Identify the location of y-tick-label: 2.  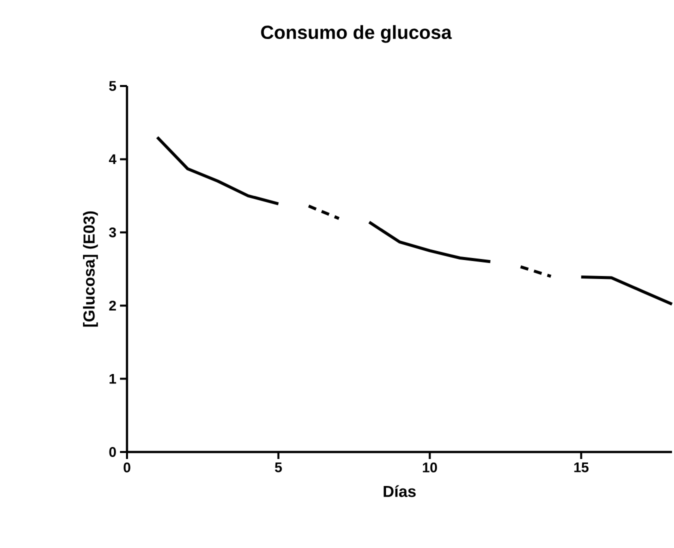
(112, 305).